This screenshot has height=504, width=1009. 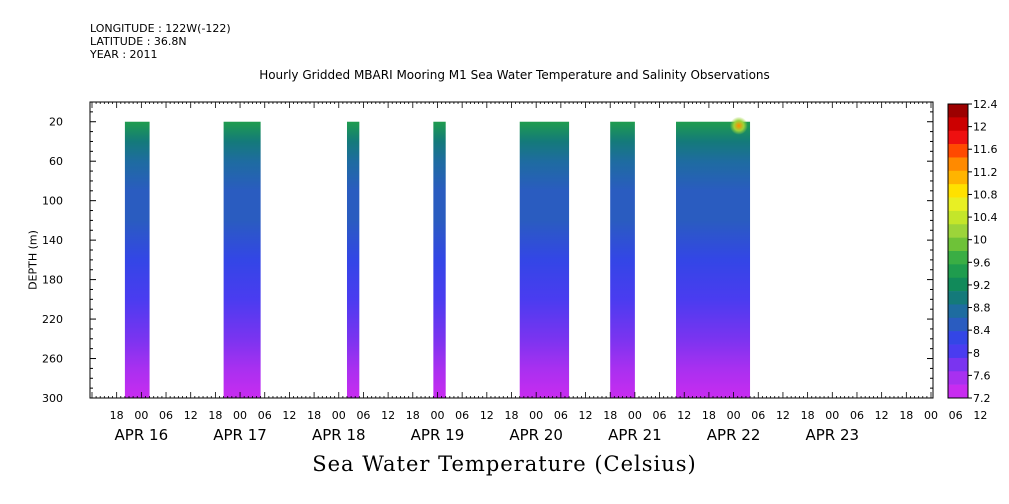 I want to click on x-date-label: APR 17, so click(x=240, y=435).